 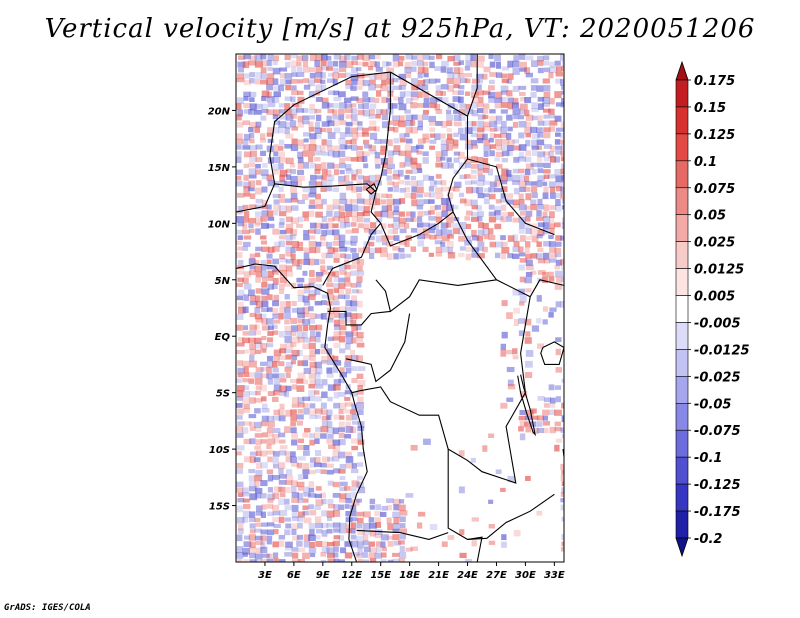 What do you see at coordinates (525, 575) in the screenshot?
I see `lon-tick-label: 30E` at bounding box center [525, 575].